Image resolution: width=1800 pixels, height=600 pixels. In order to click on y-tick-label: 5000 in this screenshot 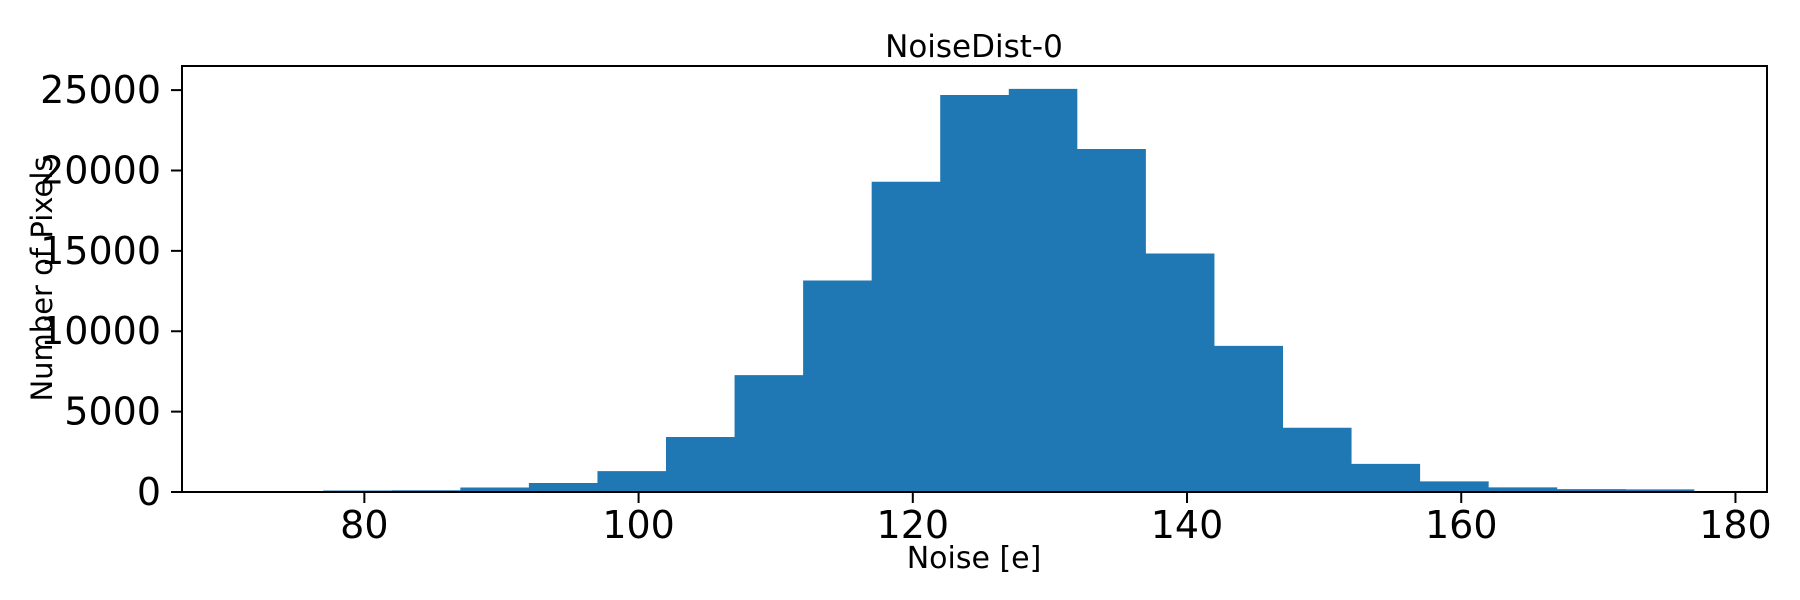, I will do `click(112, 412)`.